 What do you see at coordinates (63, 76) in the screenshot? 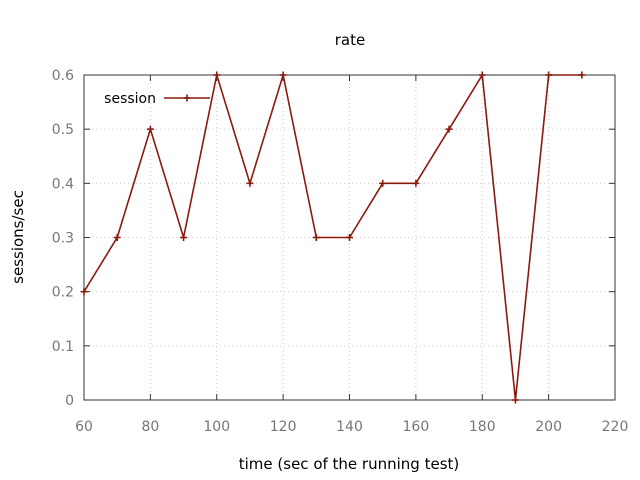
I see `y-tick-label: 0.6` at bounding box center [63, 76].